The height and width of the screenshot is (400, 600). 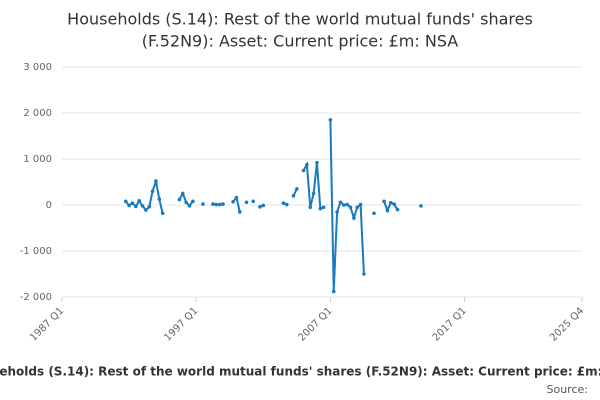 I want to click on y-tick-label: 3 000, so click(x=37, y=67).